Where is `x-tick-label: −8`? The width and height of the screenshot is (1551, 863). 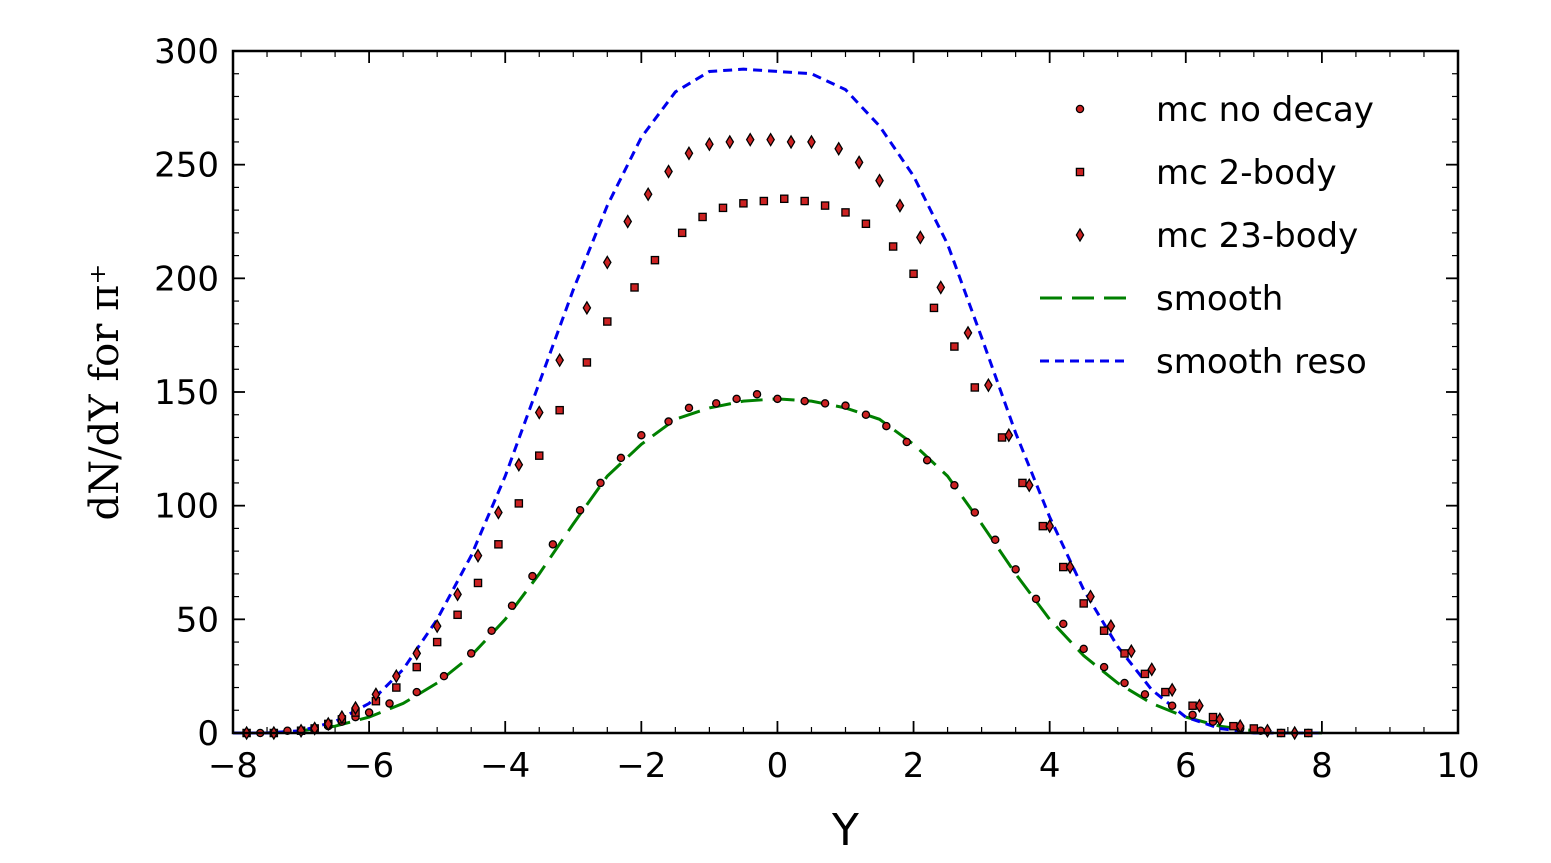 x-tick-label: −8 is located at coordinates (233, 766).